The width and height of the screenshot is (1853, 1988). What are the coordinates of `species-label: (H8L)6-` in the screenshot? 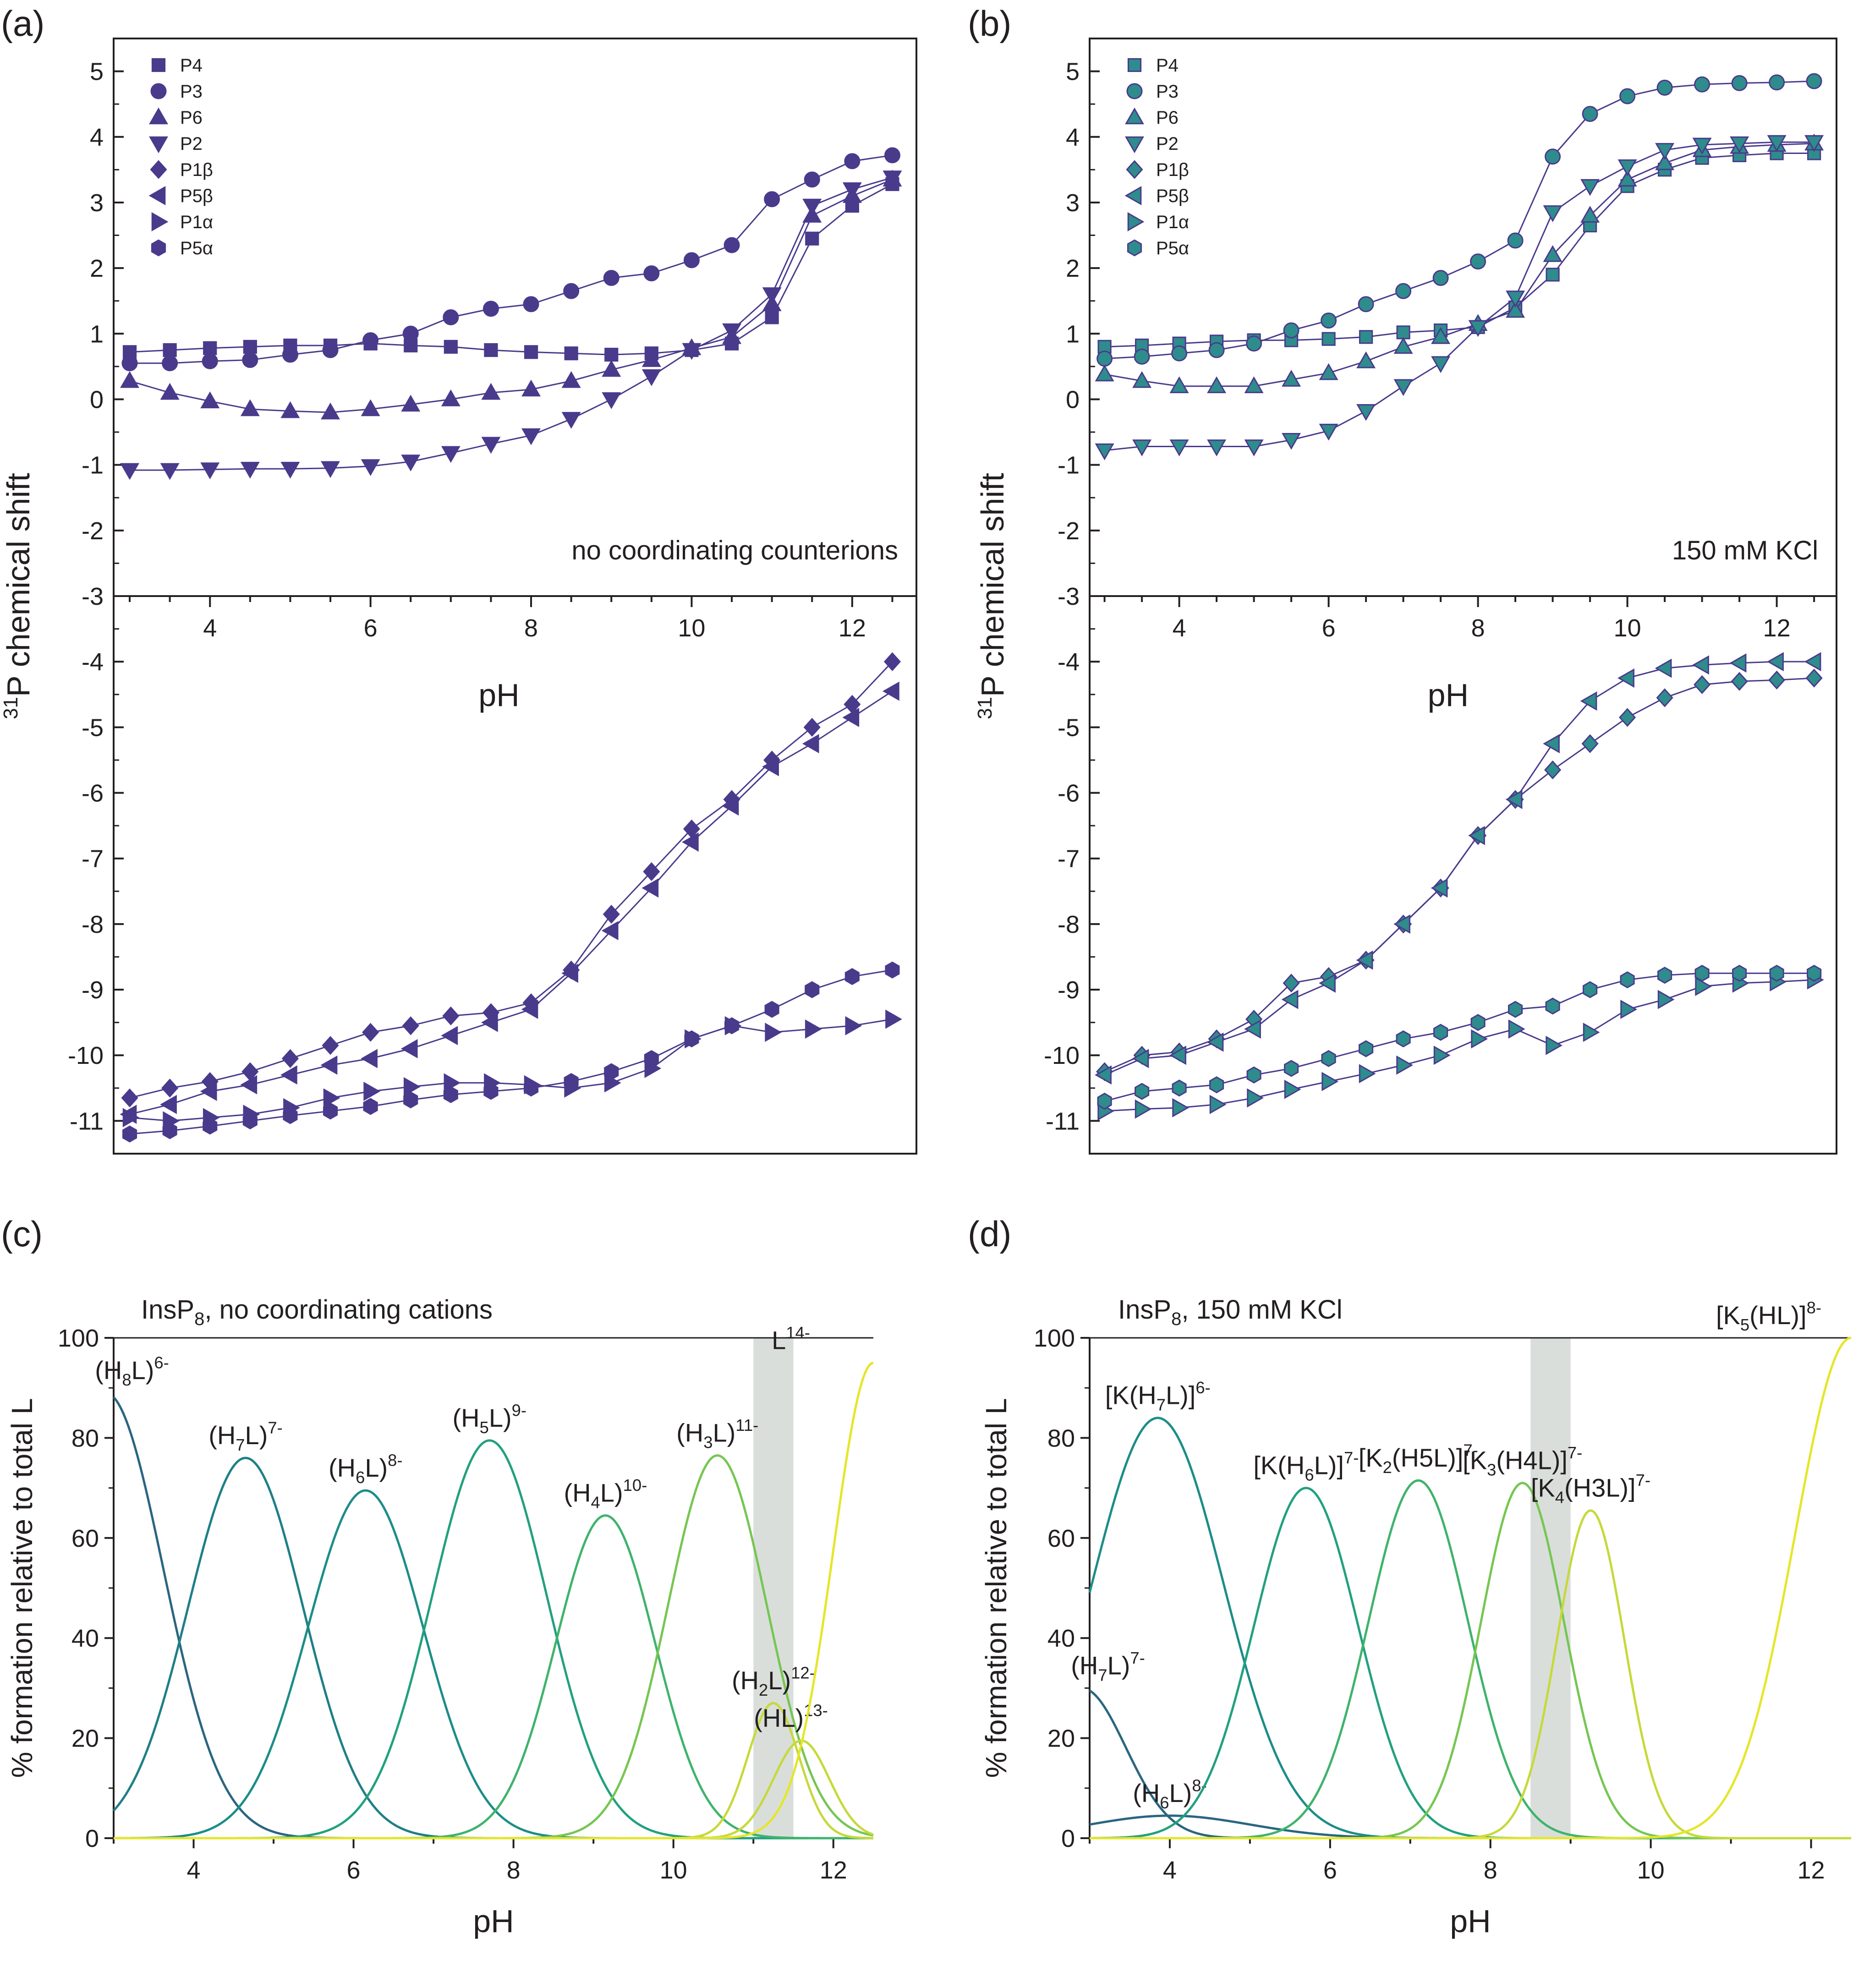 It's located at (132, 1371).